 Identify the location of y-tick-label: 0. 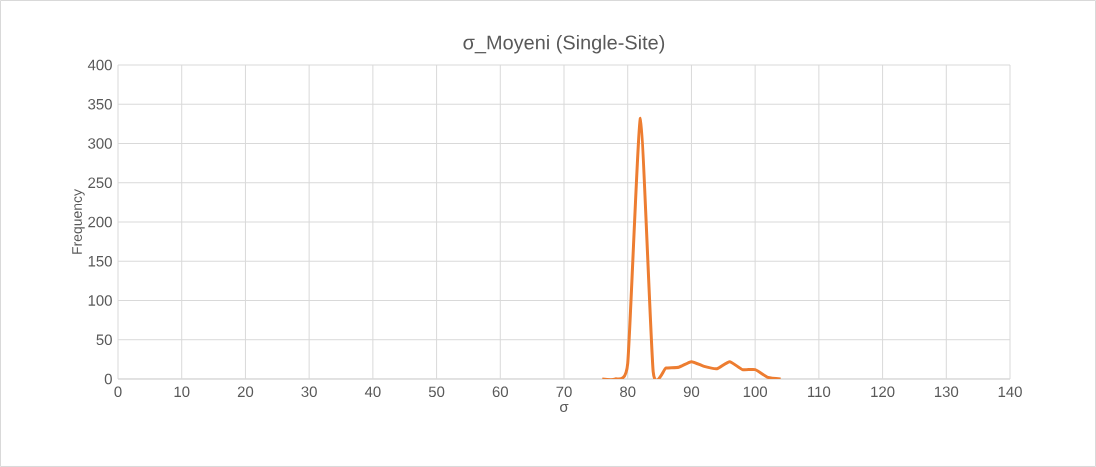
(108, 379).